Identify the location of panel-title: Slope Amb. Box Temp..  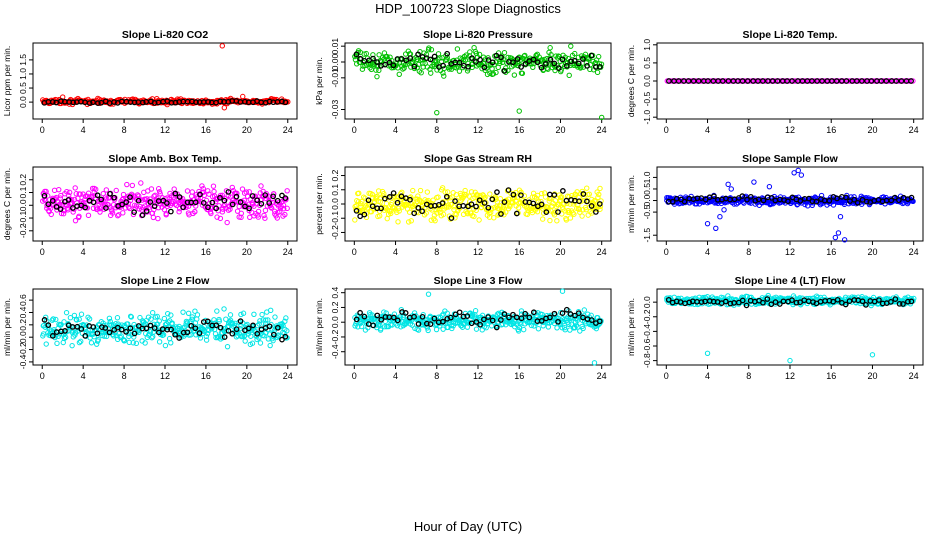
(164, 159).